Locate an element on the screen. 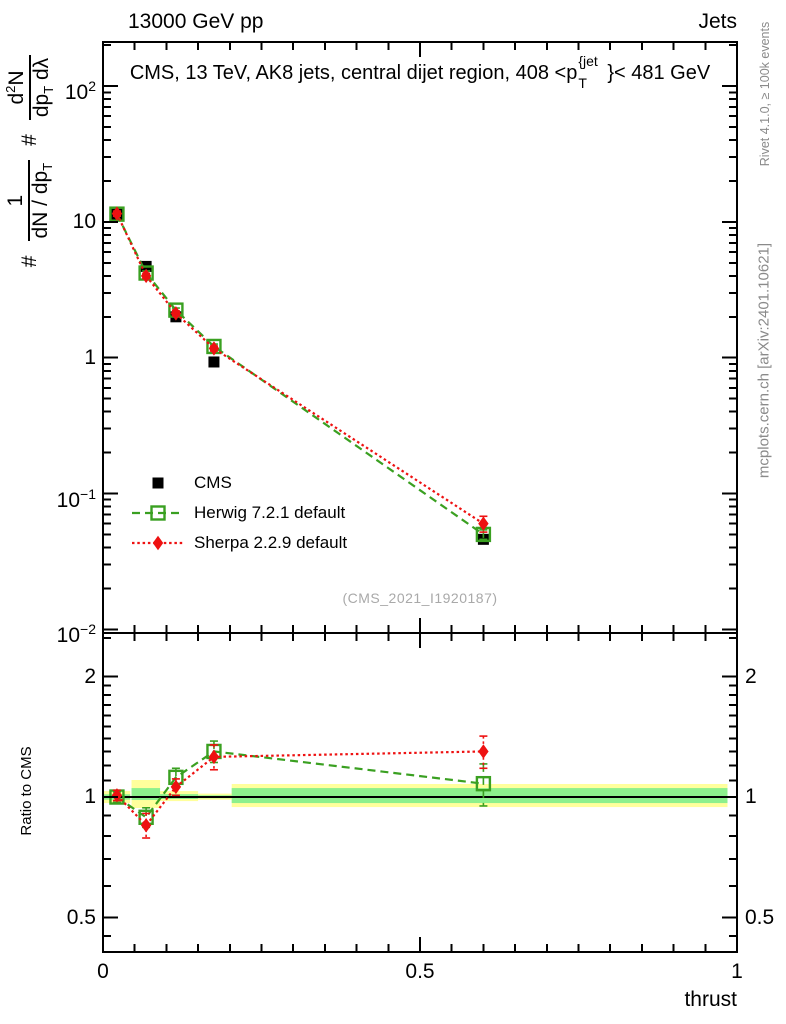 The width and height of the screenshot is (786, 1024). x-tick-label: 0 is located at coordinates (103, 971).